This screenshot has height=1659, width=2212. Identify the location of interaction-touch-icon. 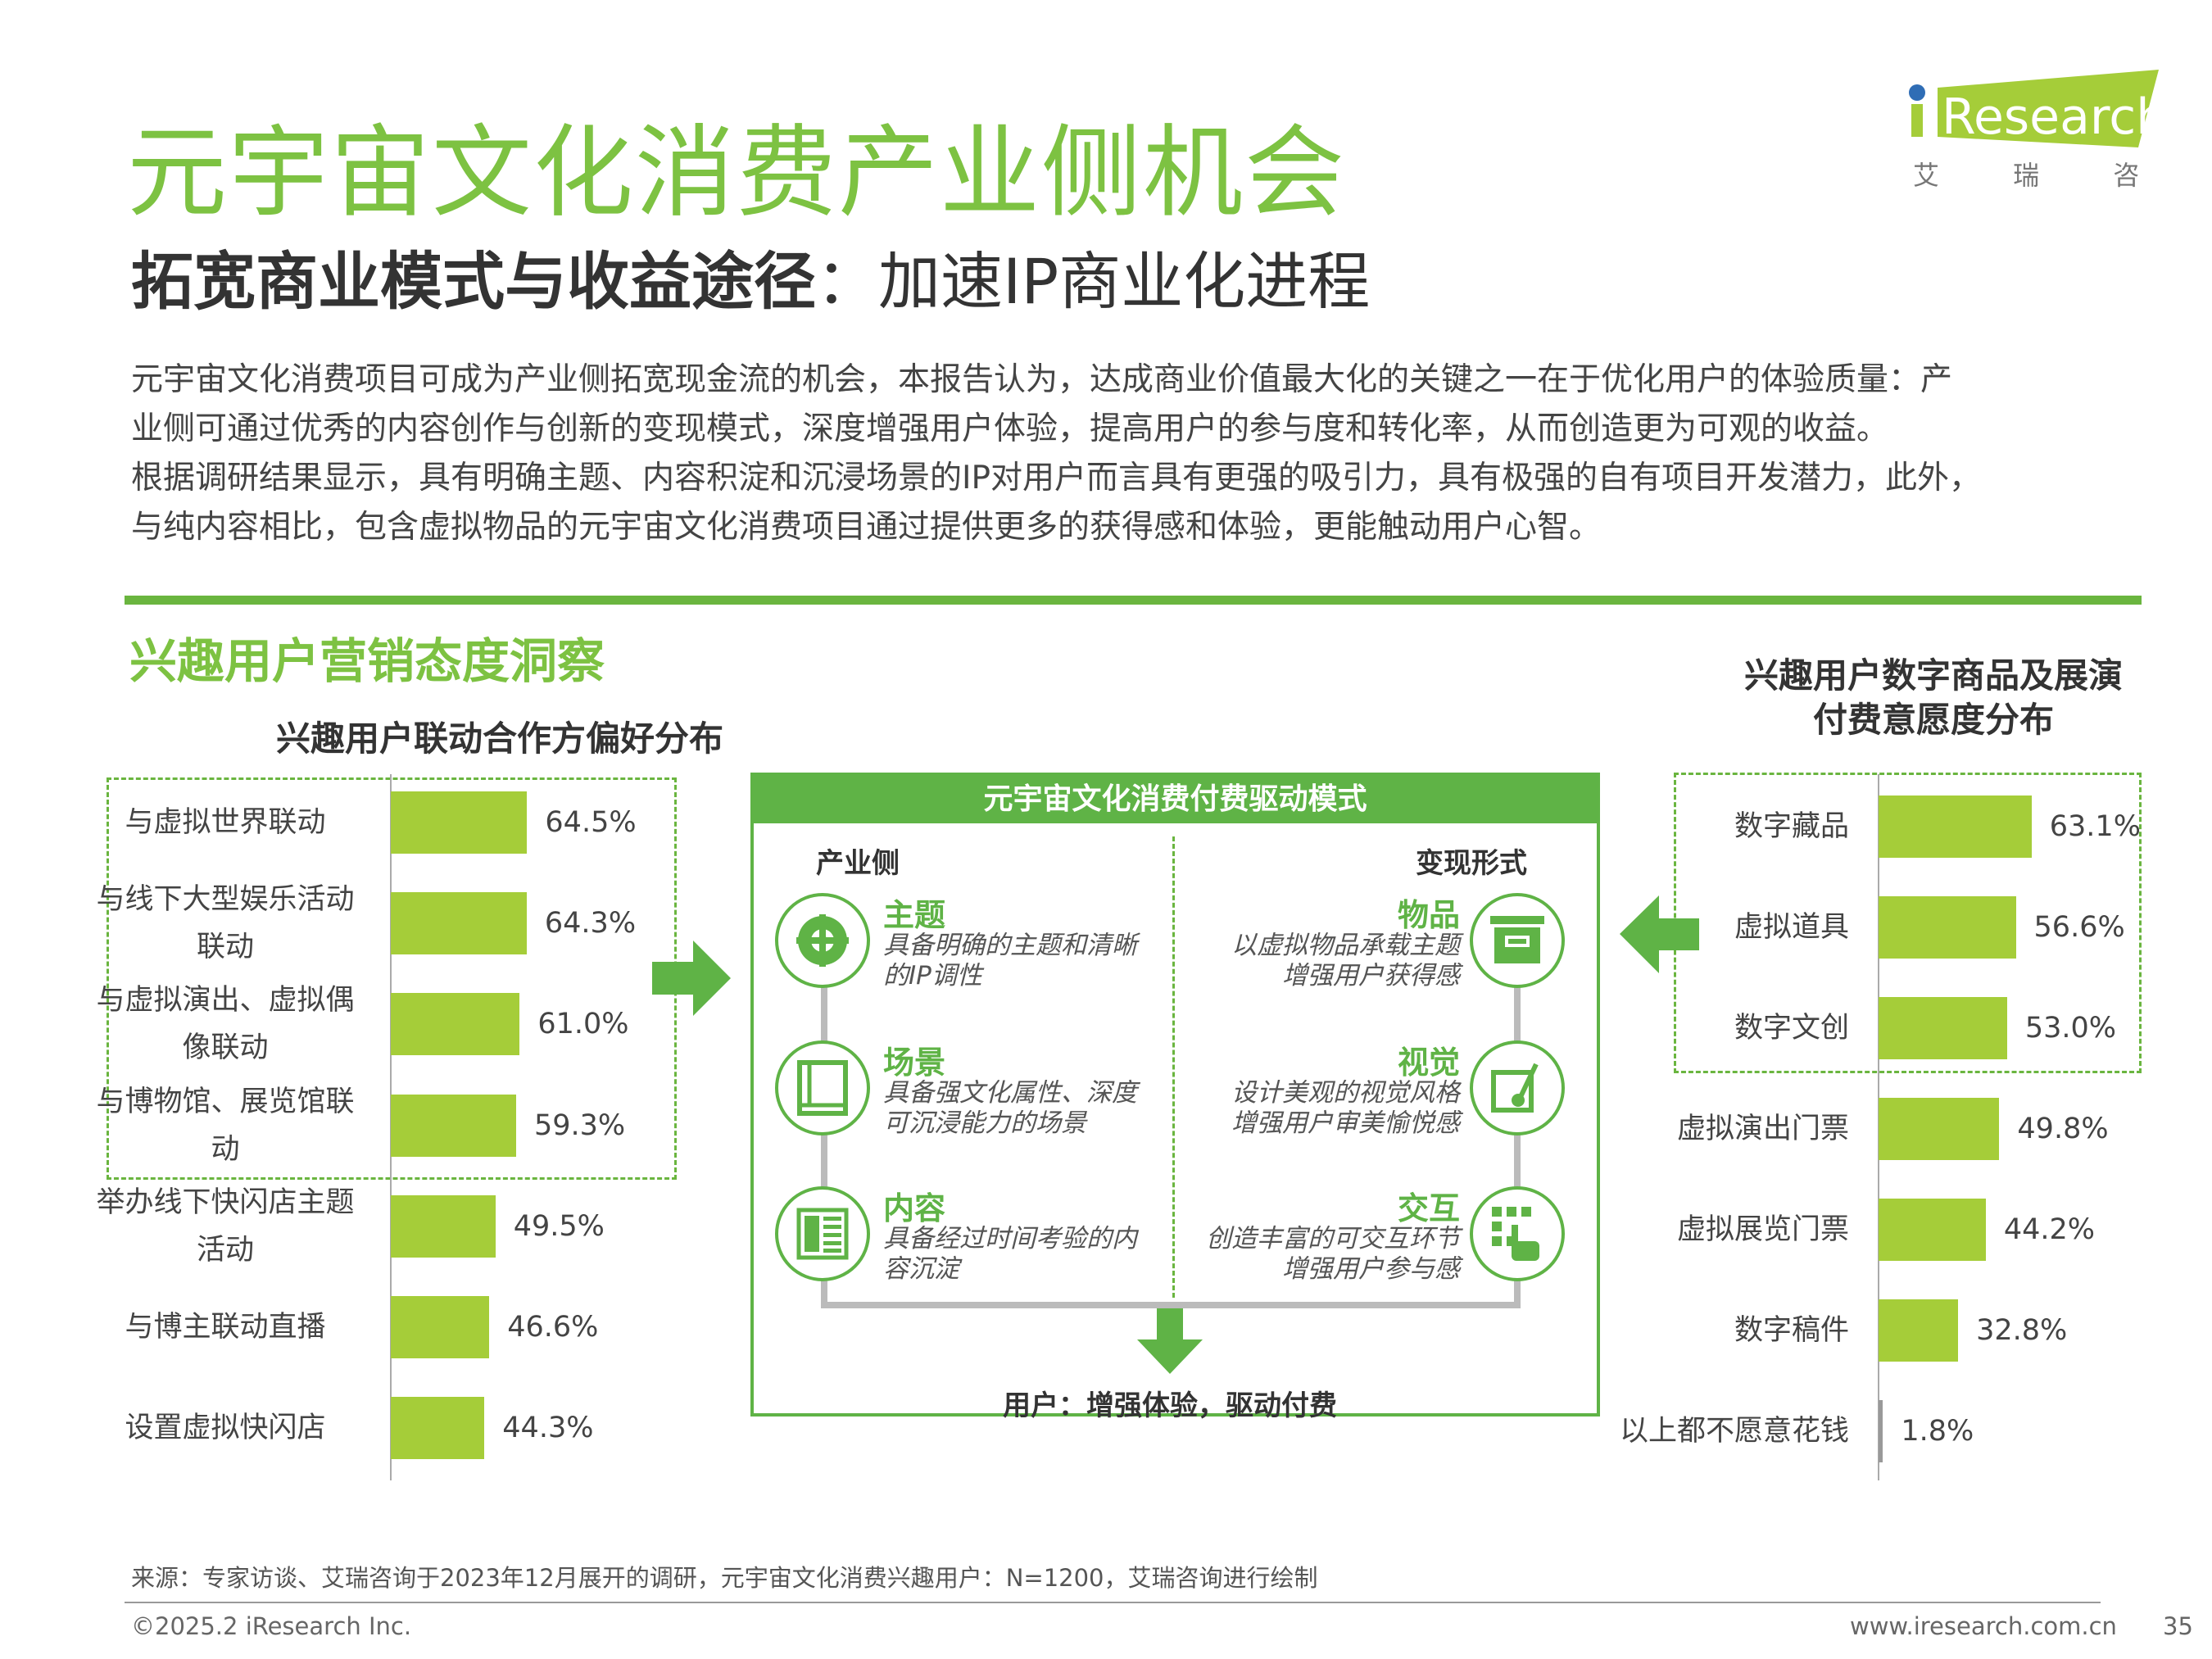
(1517, 1233).